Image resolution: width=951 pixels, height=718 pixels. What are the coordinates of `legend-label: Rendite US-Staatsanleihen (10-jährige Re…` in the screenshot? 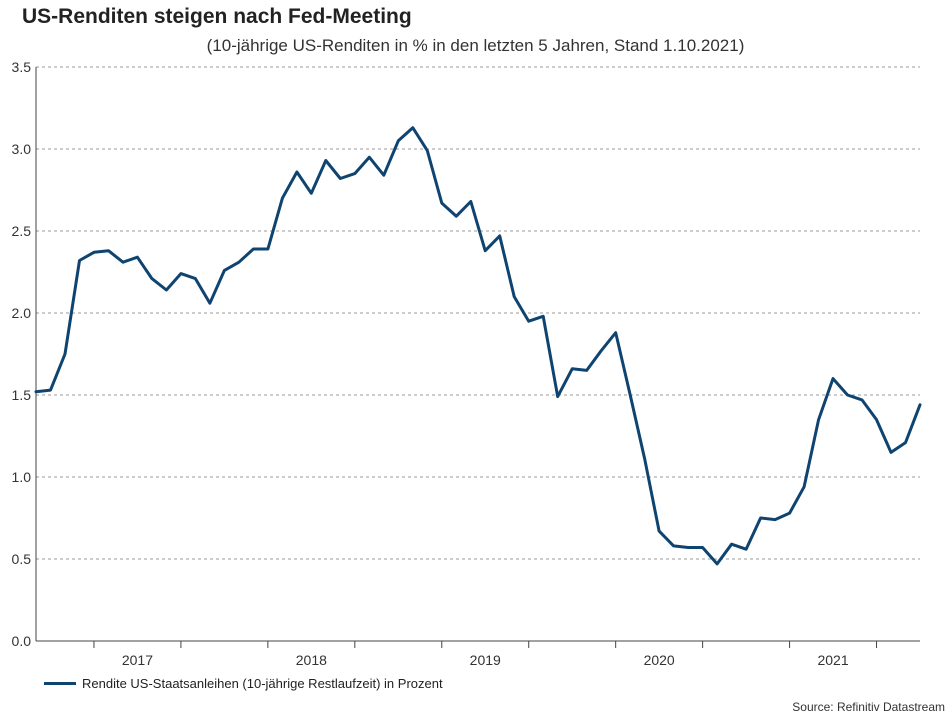 It's located at (262, 683).